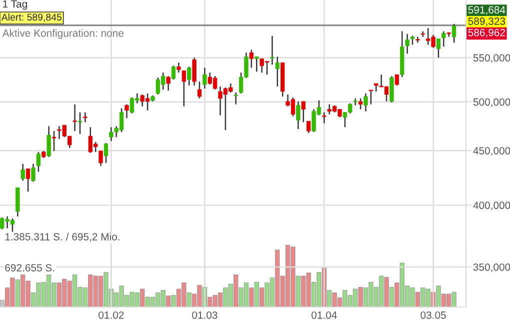 Image resolution: width=510 pixels, height=320 pixels. Describe the element at coordinates (491, 206) in the screenshot. I see `y-tick-label: 400,000` at that location.